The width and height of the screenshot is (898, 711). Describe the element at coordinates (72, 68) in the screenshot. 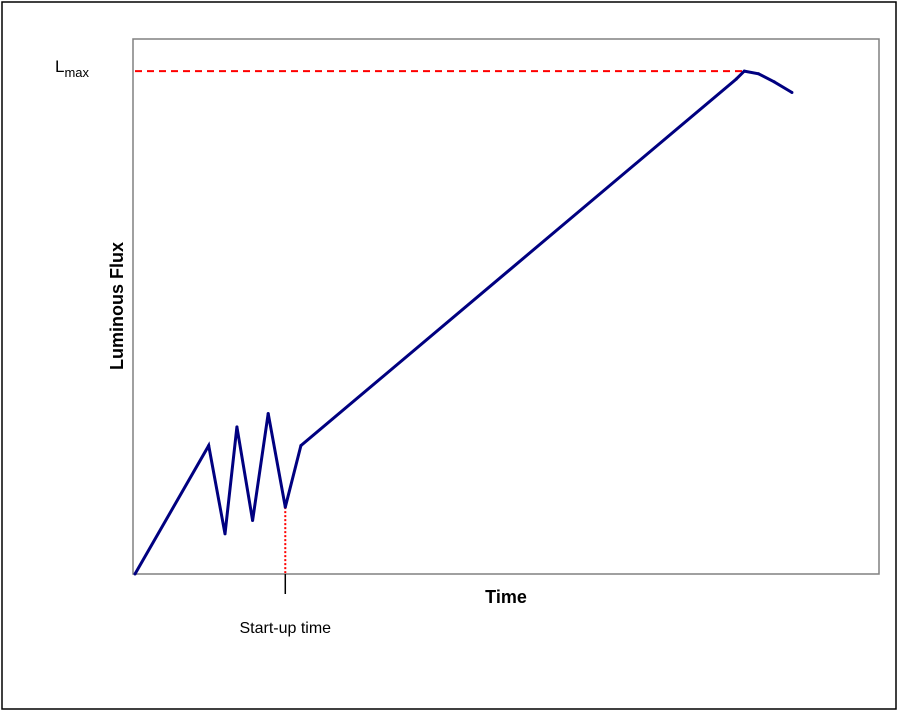

I see `lmax-label: Lmax` at that location.